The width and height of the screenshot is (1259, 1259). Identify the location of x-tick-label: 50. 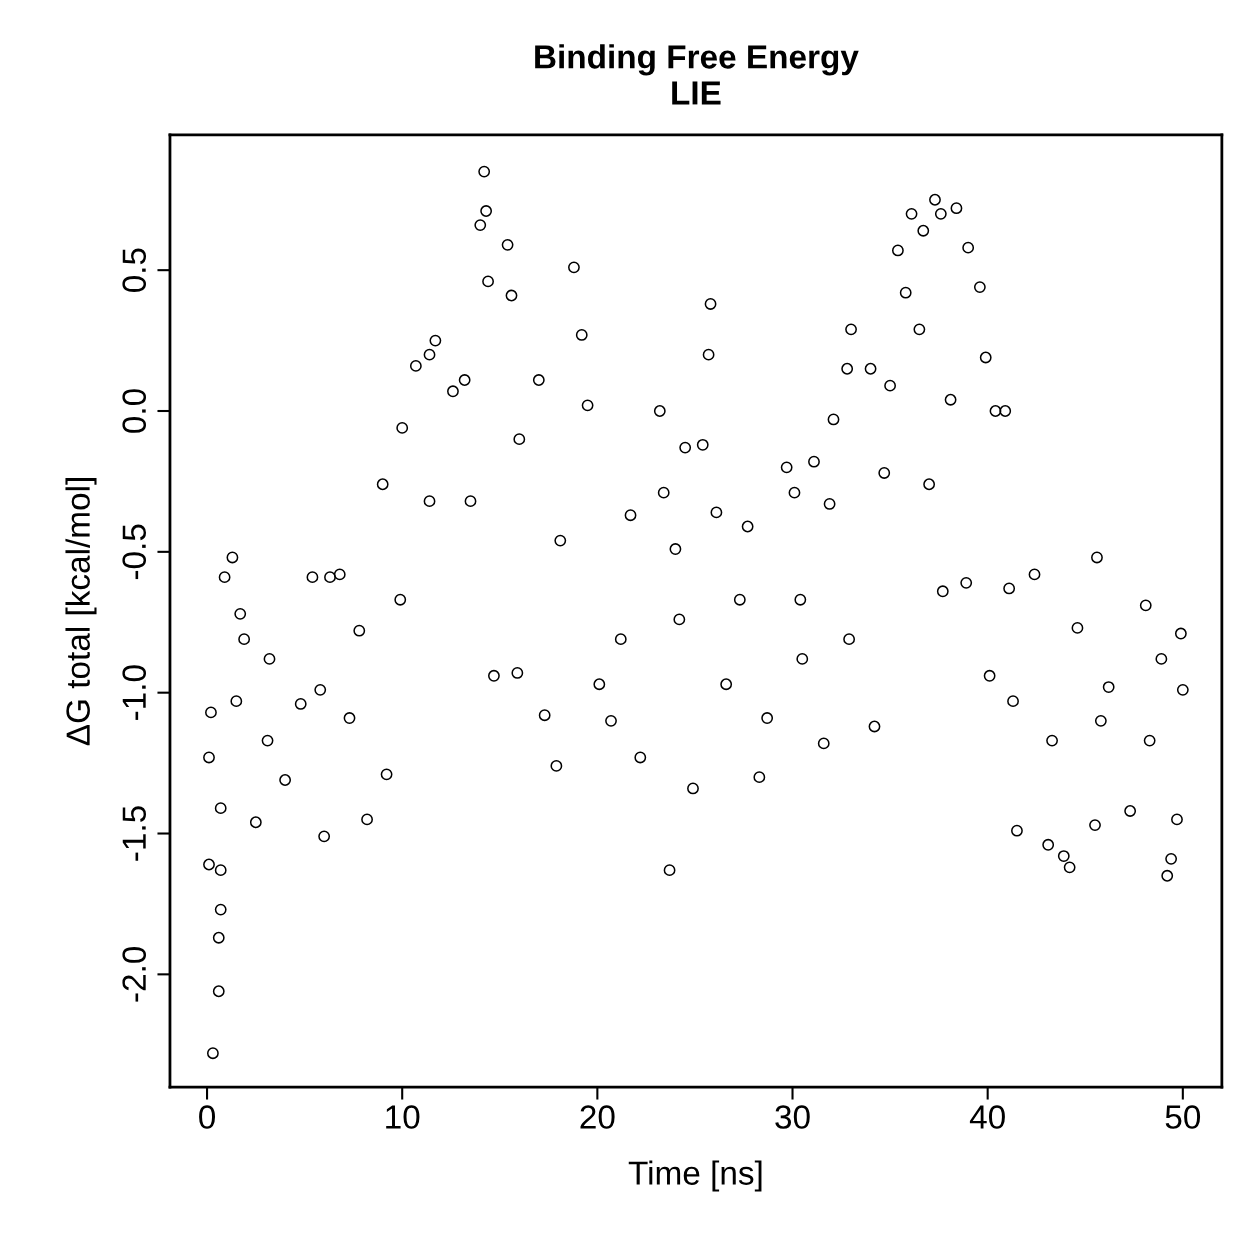
(1183, 1117).